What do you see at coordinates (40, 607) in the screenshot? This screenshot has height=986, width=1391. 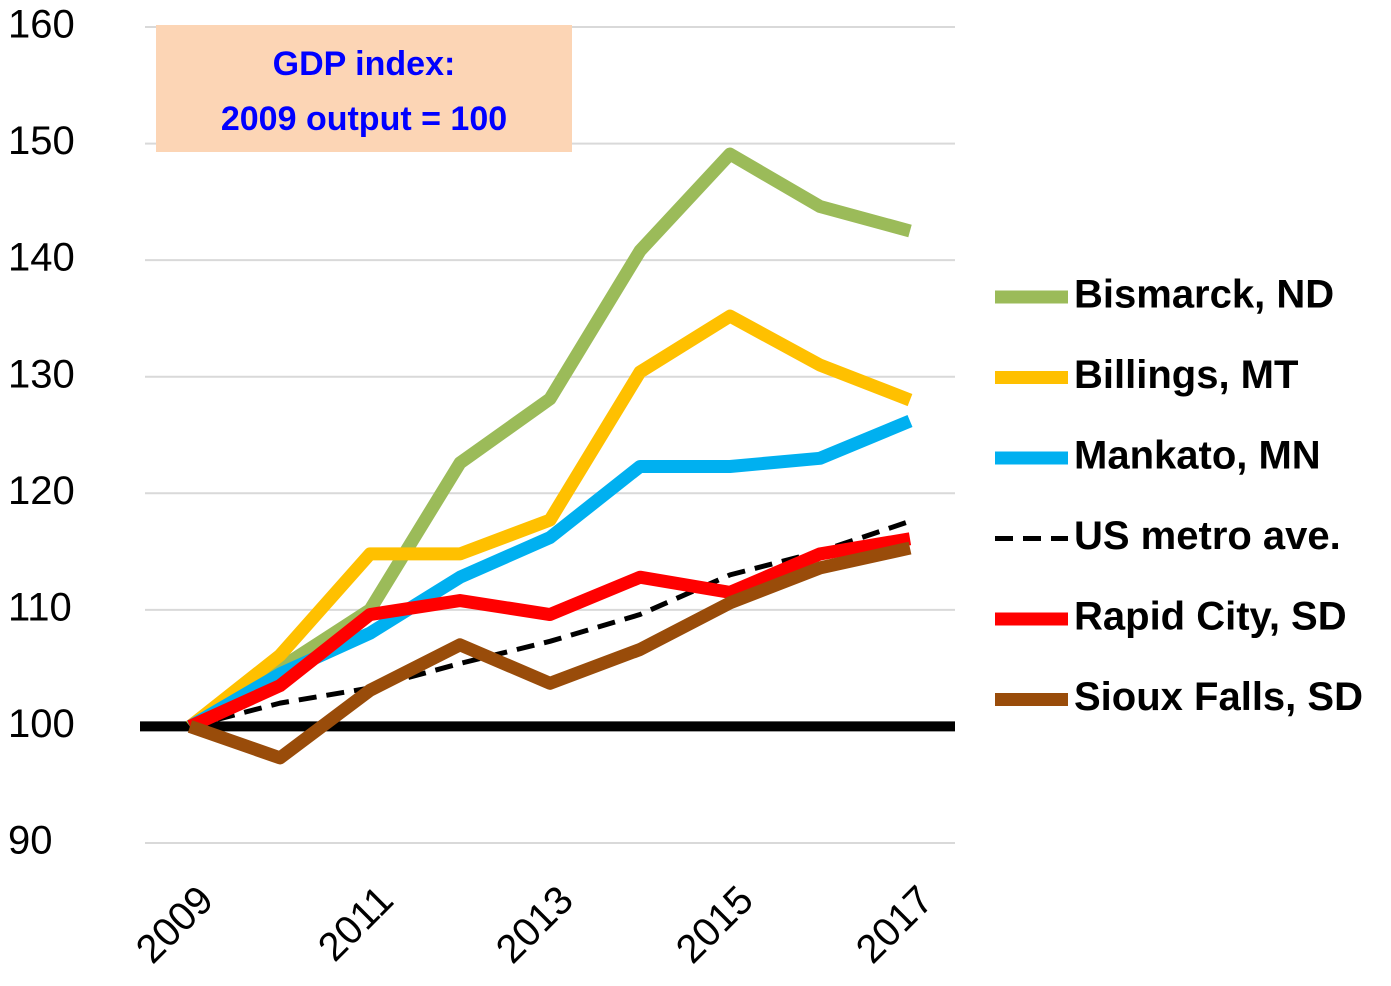 I see `y-tick-label: 110` at bounding box center [40, 607].